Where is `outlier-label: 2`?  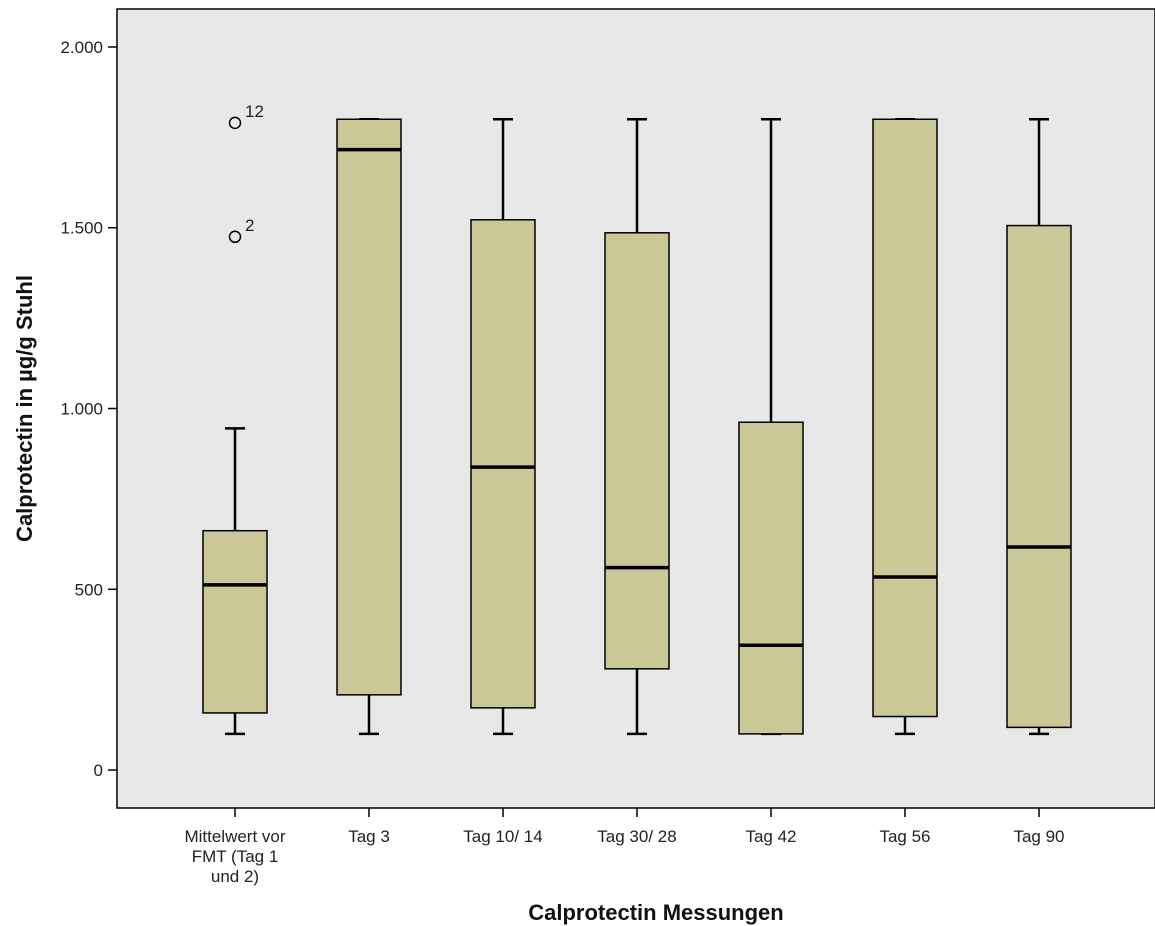
outlier-label: 2 is located at coordinates (249, 225).